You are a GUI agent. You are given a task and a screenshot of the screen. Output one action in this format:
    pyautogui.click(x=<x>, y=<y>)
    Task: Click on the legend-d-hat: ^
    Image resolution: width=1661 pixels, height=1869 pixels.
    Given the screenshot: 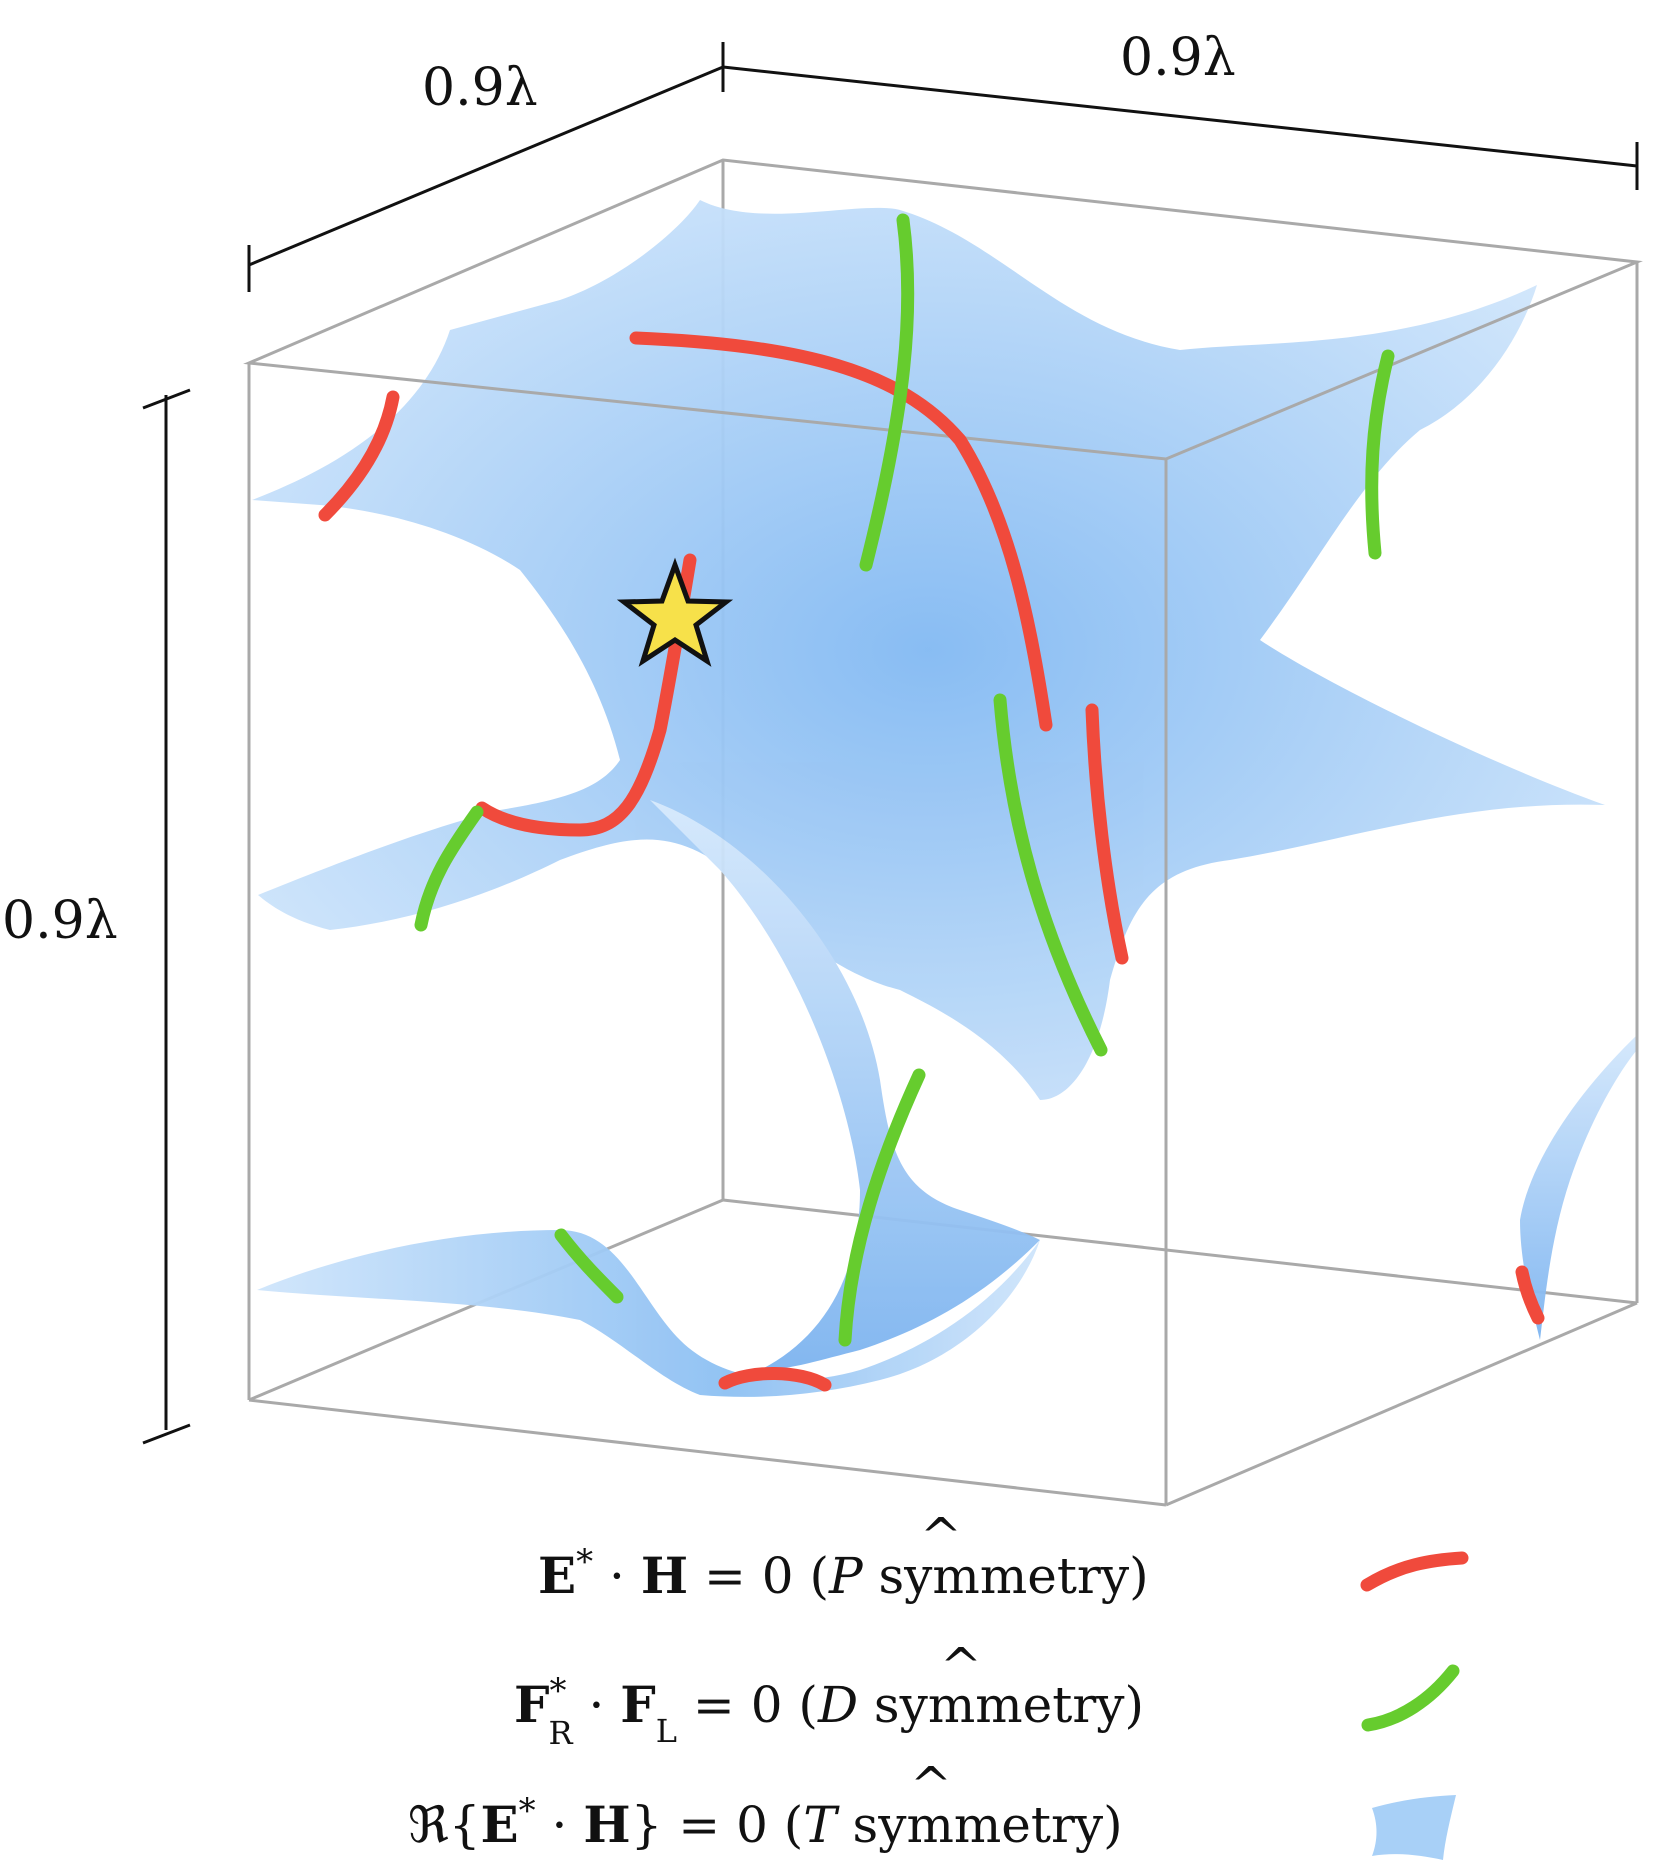 What is the action you would take?
    pyautogui.click(x=961, y=1666)
    